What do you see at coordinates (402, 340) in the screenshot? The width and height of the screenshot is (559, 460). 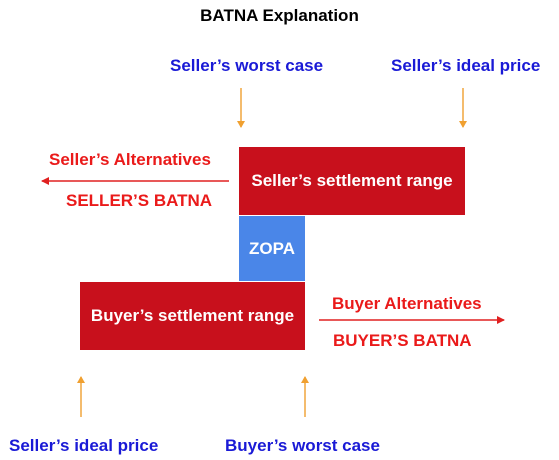 I see `buyer-batna-label: BUYER’S BATNA` at bounding box center [402, 340].